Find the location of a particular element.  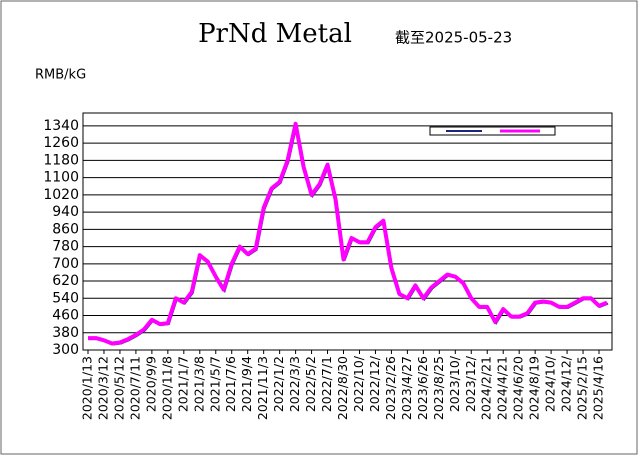

x-tick-label: 2020/1/13 is located at coordinates (87, 388).